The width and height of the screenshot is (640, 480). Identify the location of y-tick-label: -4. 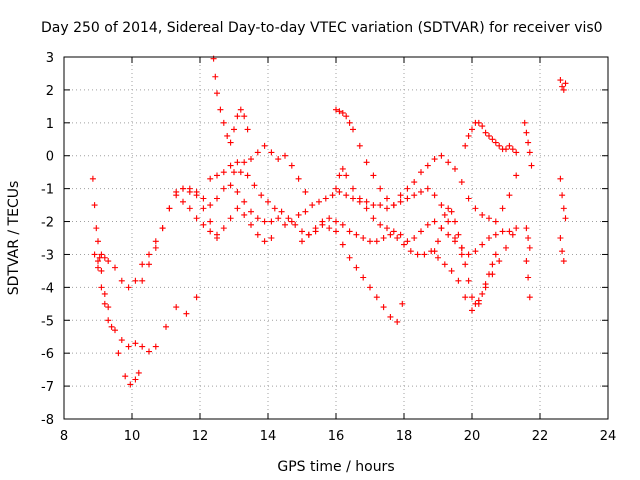
(47, 288).